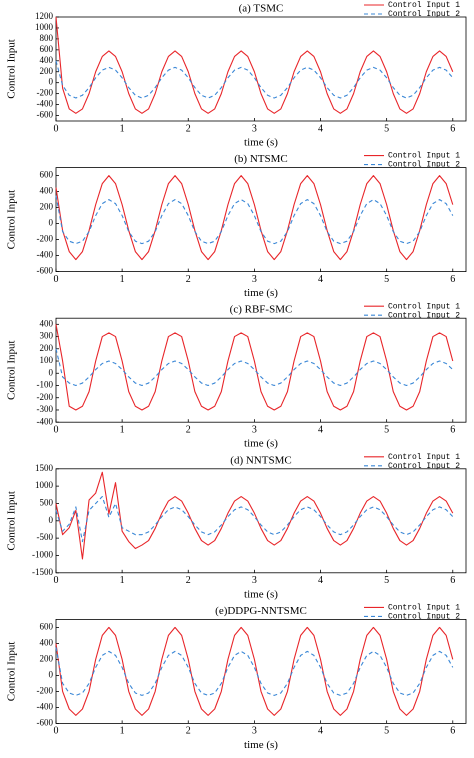 The width and height of the screenshot is (474, 758). Describe the element at coordinates (260, 159) in the screenshot. I see `chart-title: (b) NTSMC` at that location.